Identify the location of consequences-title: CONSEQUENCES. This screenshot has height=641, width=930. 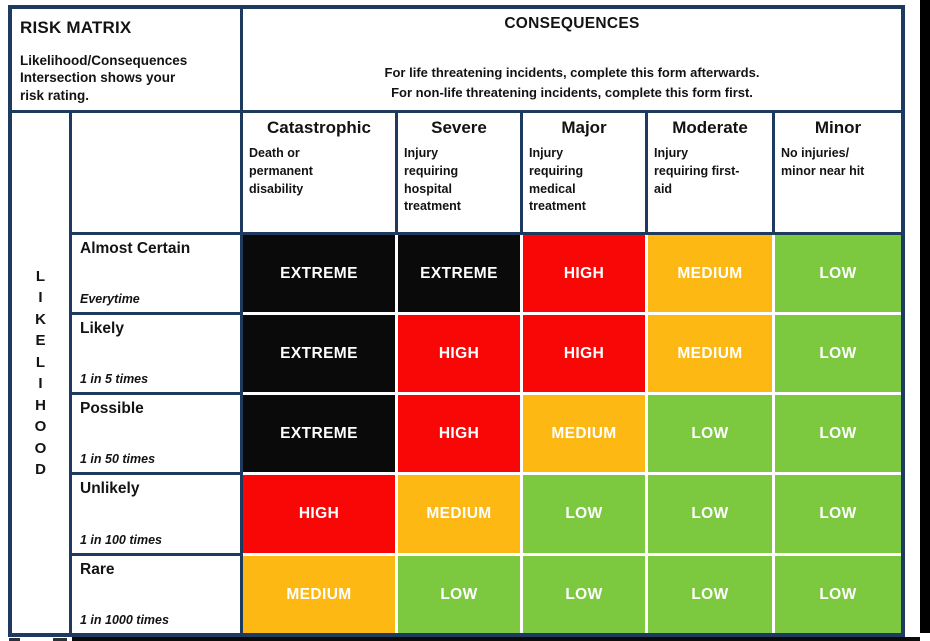
(572, 23).